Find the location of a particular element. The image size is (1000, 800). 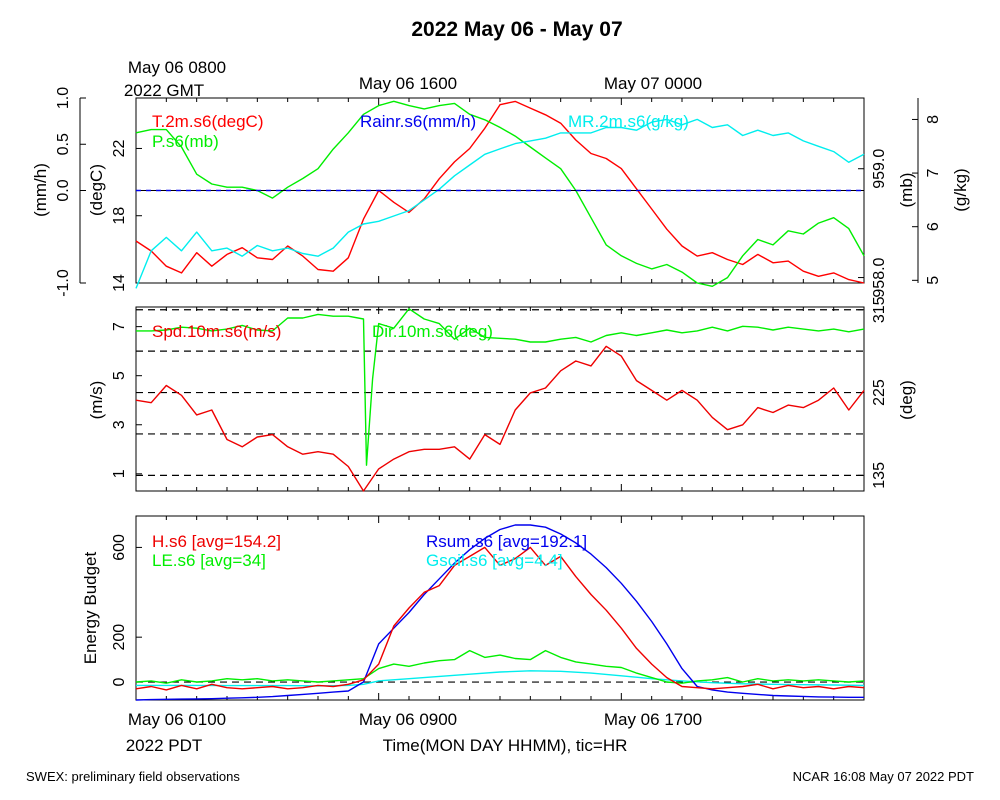

y-tick-label-degC: 14 is located at coordinates (119, 283).